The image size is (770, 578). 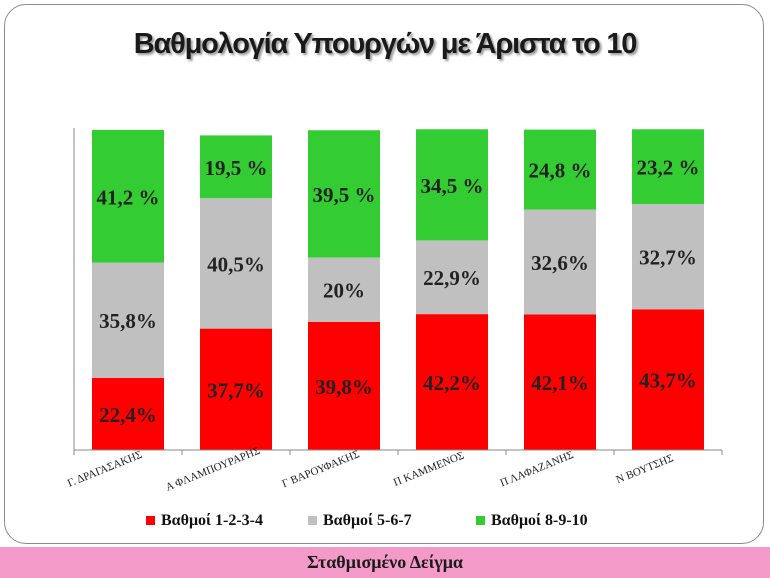 I want to click on category-label-2: Γ ΒΑΡΟΥΦΑΚΗΣ, so click(x=320, y=469).